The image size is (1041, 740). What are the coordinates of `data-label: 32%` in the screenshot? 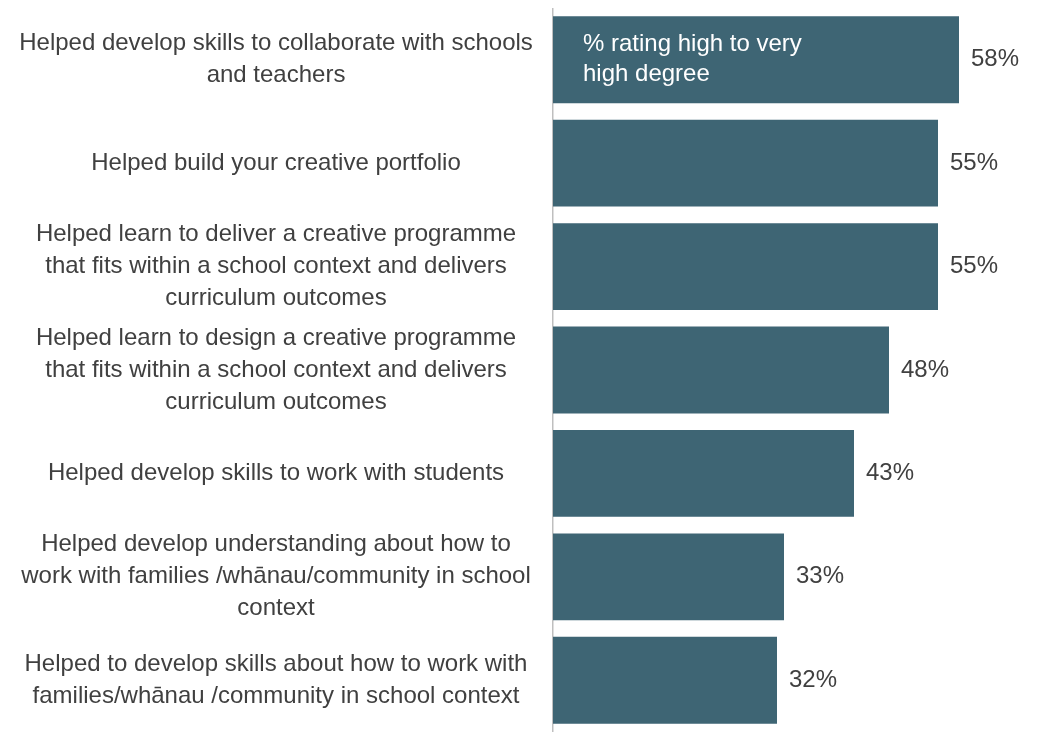 It's located at (813, 678).